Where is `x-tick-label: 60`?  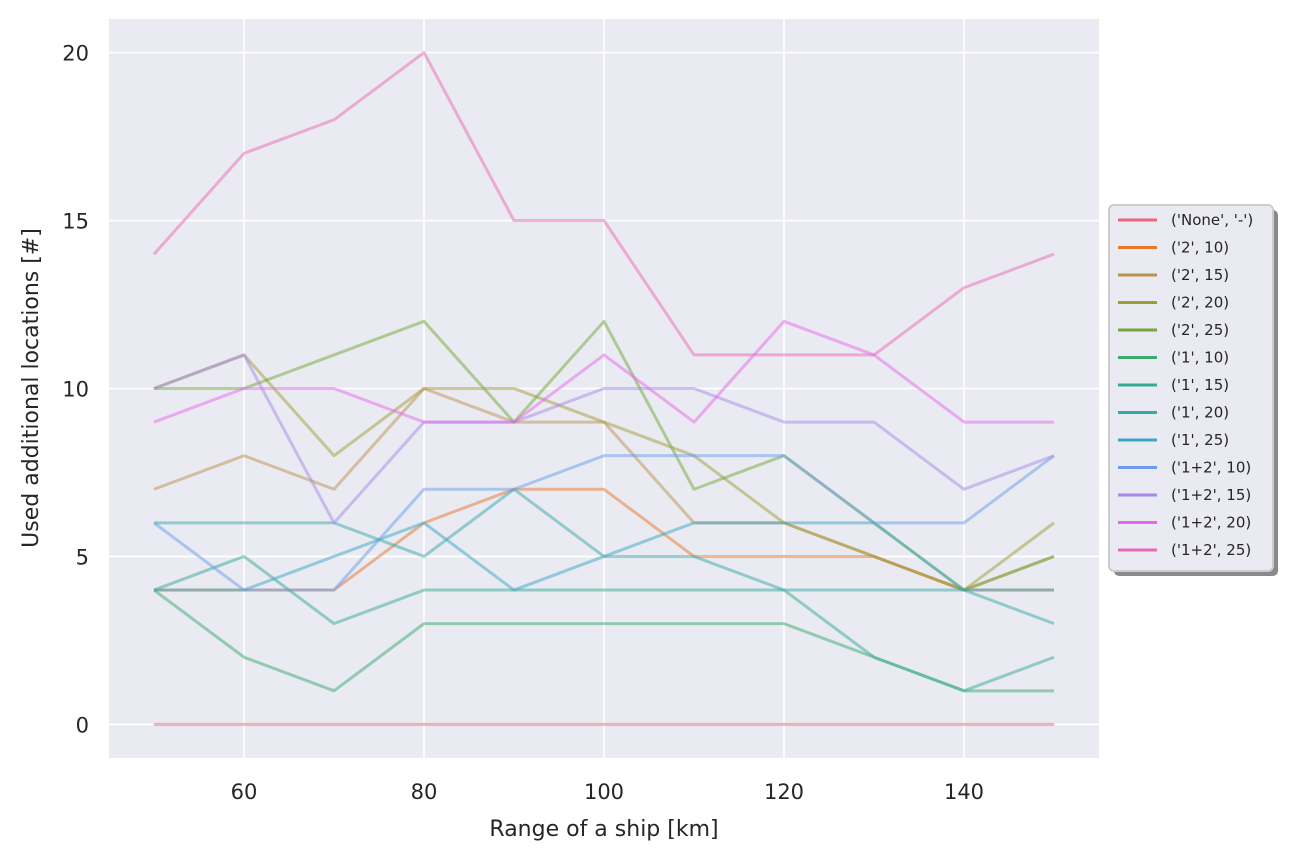 x-tick-label: 60 is located at coordinates (244, 792).